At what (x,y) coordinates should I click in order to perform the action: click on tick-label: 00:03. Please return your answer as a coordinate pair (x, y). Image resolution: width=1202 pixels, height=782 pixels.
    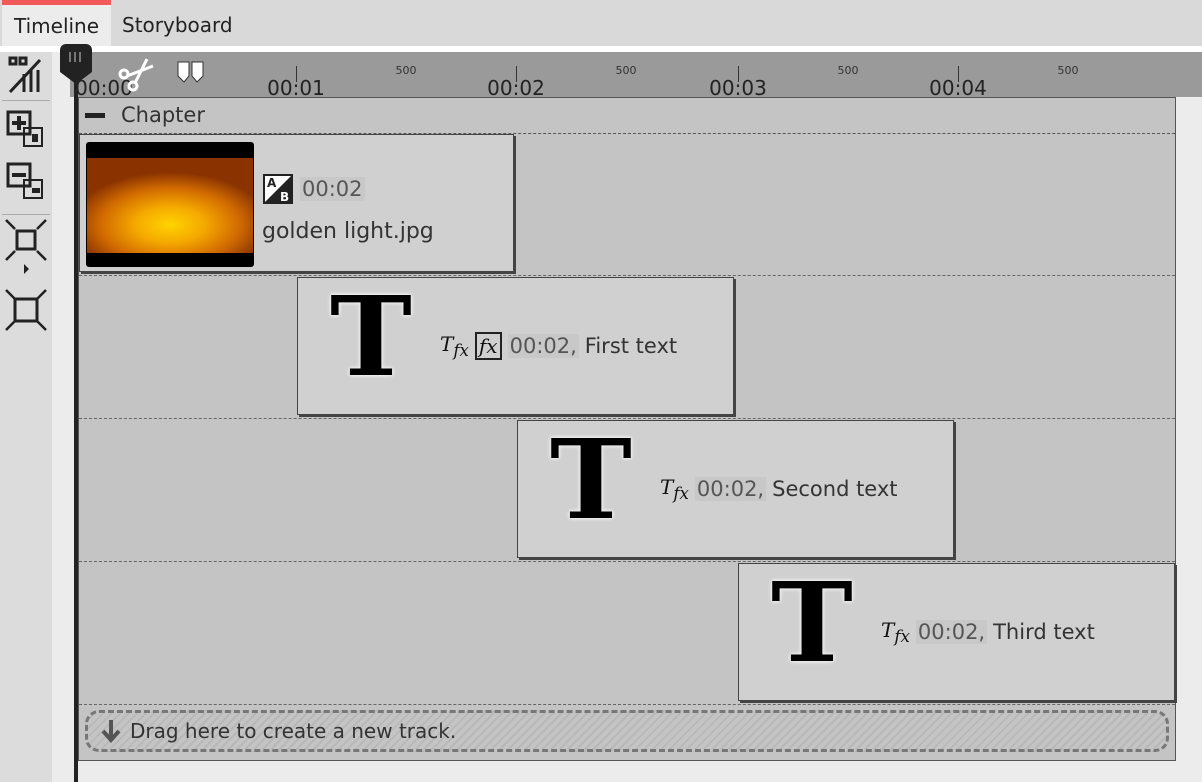
    Looking at the image, I should click on (738, 88).